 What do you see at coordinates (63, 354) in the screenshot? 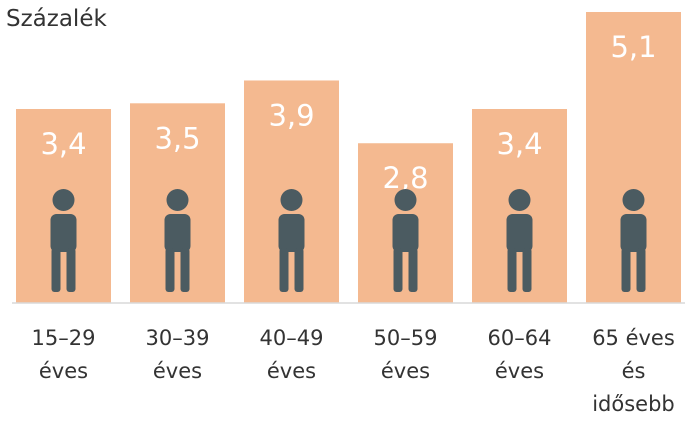
I see `x-tick-label: 15–29 éves` at bounding box center [63, 354].